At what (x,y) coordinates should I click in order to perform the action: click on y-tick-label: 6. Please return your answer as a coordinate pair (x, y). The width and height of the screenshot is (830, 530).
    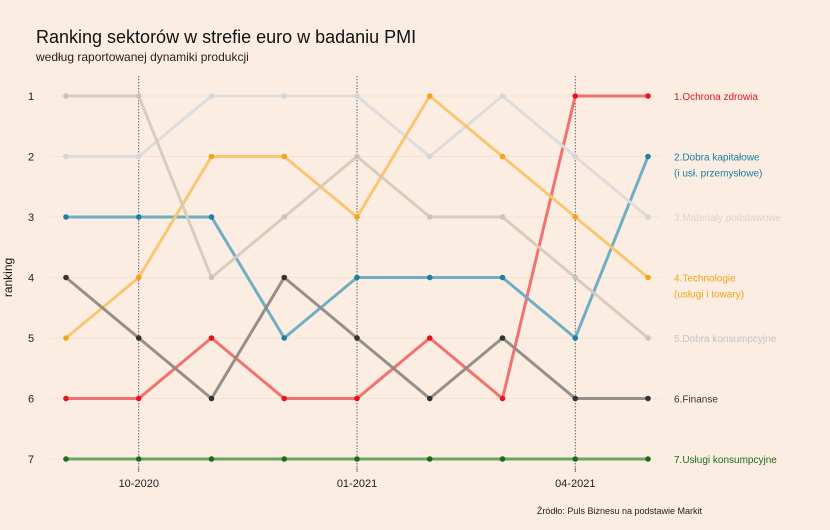
    Looking at the image, I should click on (31, 400).